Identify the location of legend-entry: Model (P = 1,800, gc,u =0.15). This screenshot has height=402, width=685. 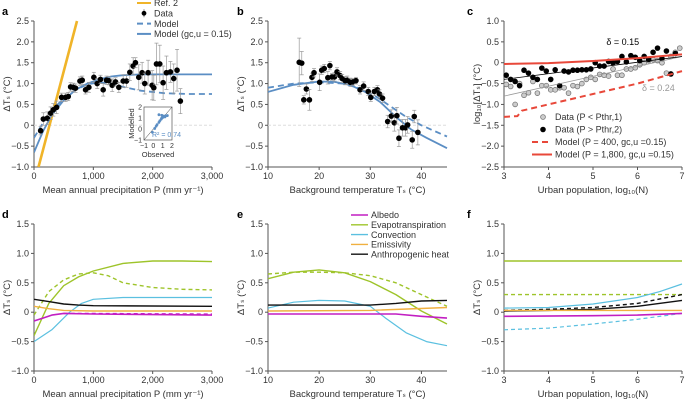
(603, 155).